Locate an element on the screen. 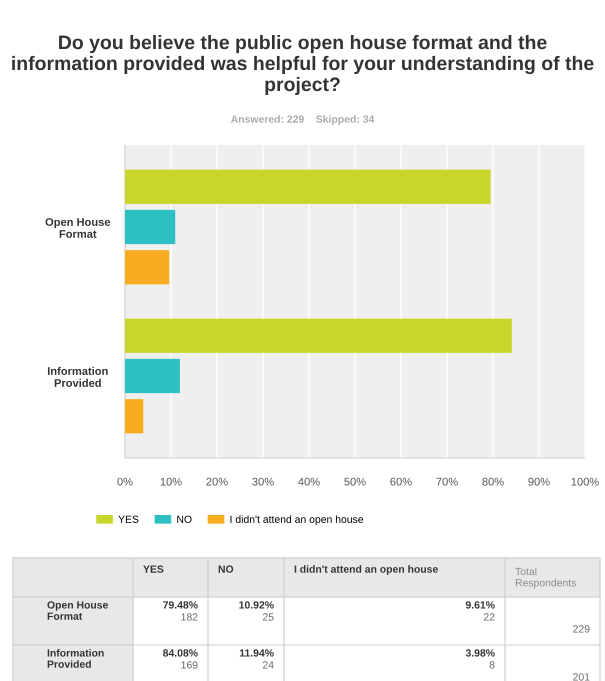 The image size is (605, 681). chart-title: Do you believe the public open house format and the information provided was helpful for your understanding of the project? is located at coordinates (303, 65).